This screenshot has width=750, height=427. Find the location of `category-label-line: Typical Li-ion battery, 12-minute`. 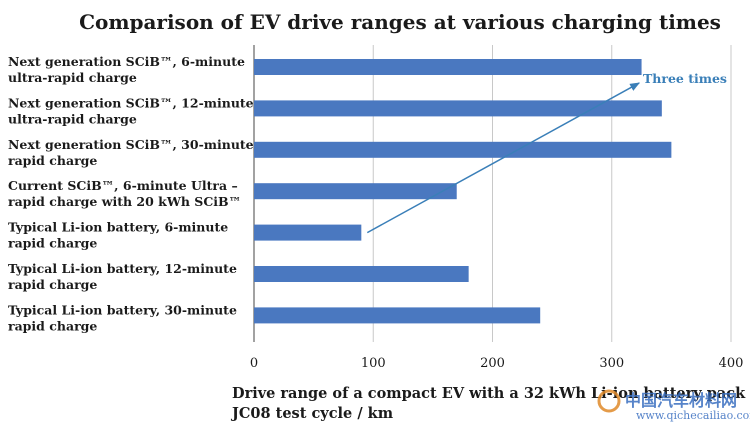

category-label-line: Typical Li-ion battery, 12-minute is located at coordinates (122, 268).